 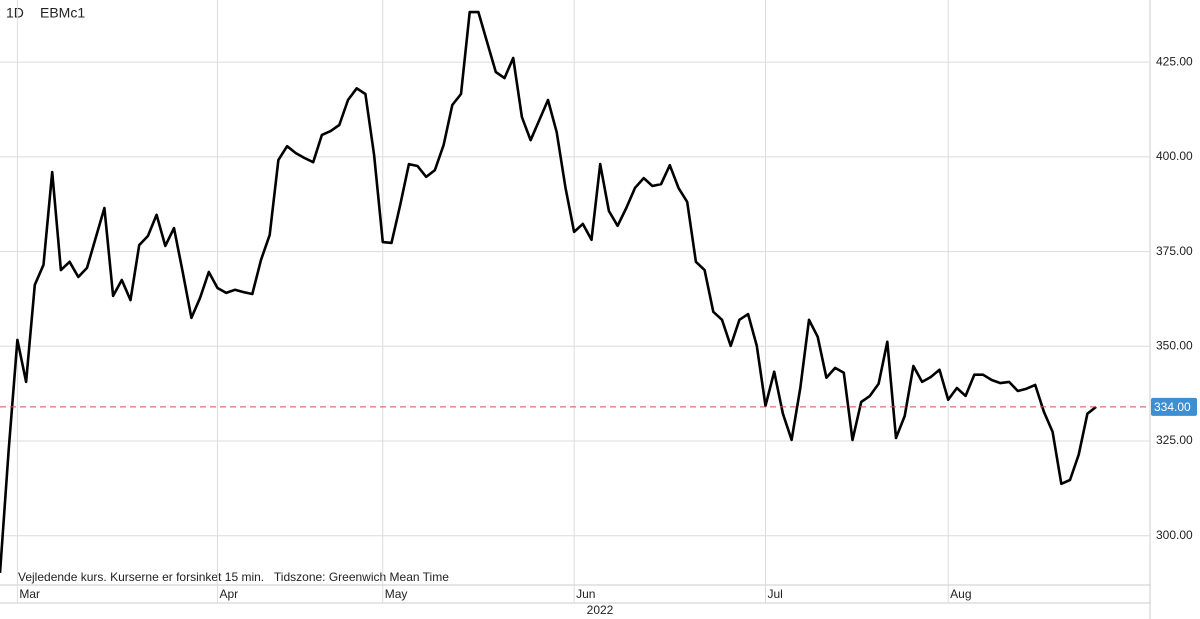 What do you see at coordinates (1174, 535) in the screenshot?
I see `y-tick-label: 300.00` at bounding box center [1174, 535].